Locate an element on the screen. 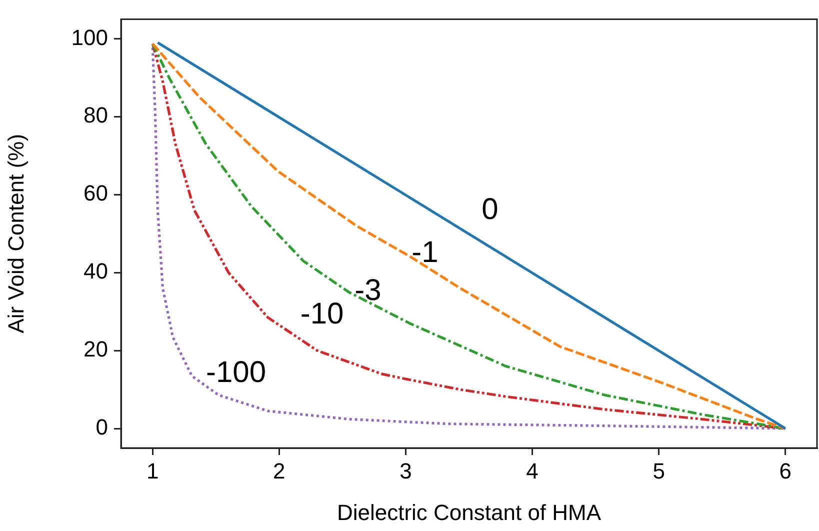 This screenshot has height=531, width=819. y-tick-label: 40 is located at coordinates (96, 271).